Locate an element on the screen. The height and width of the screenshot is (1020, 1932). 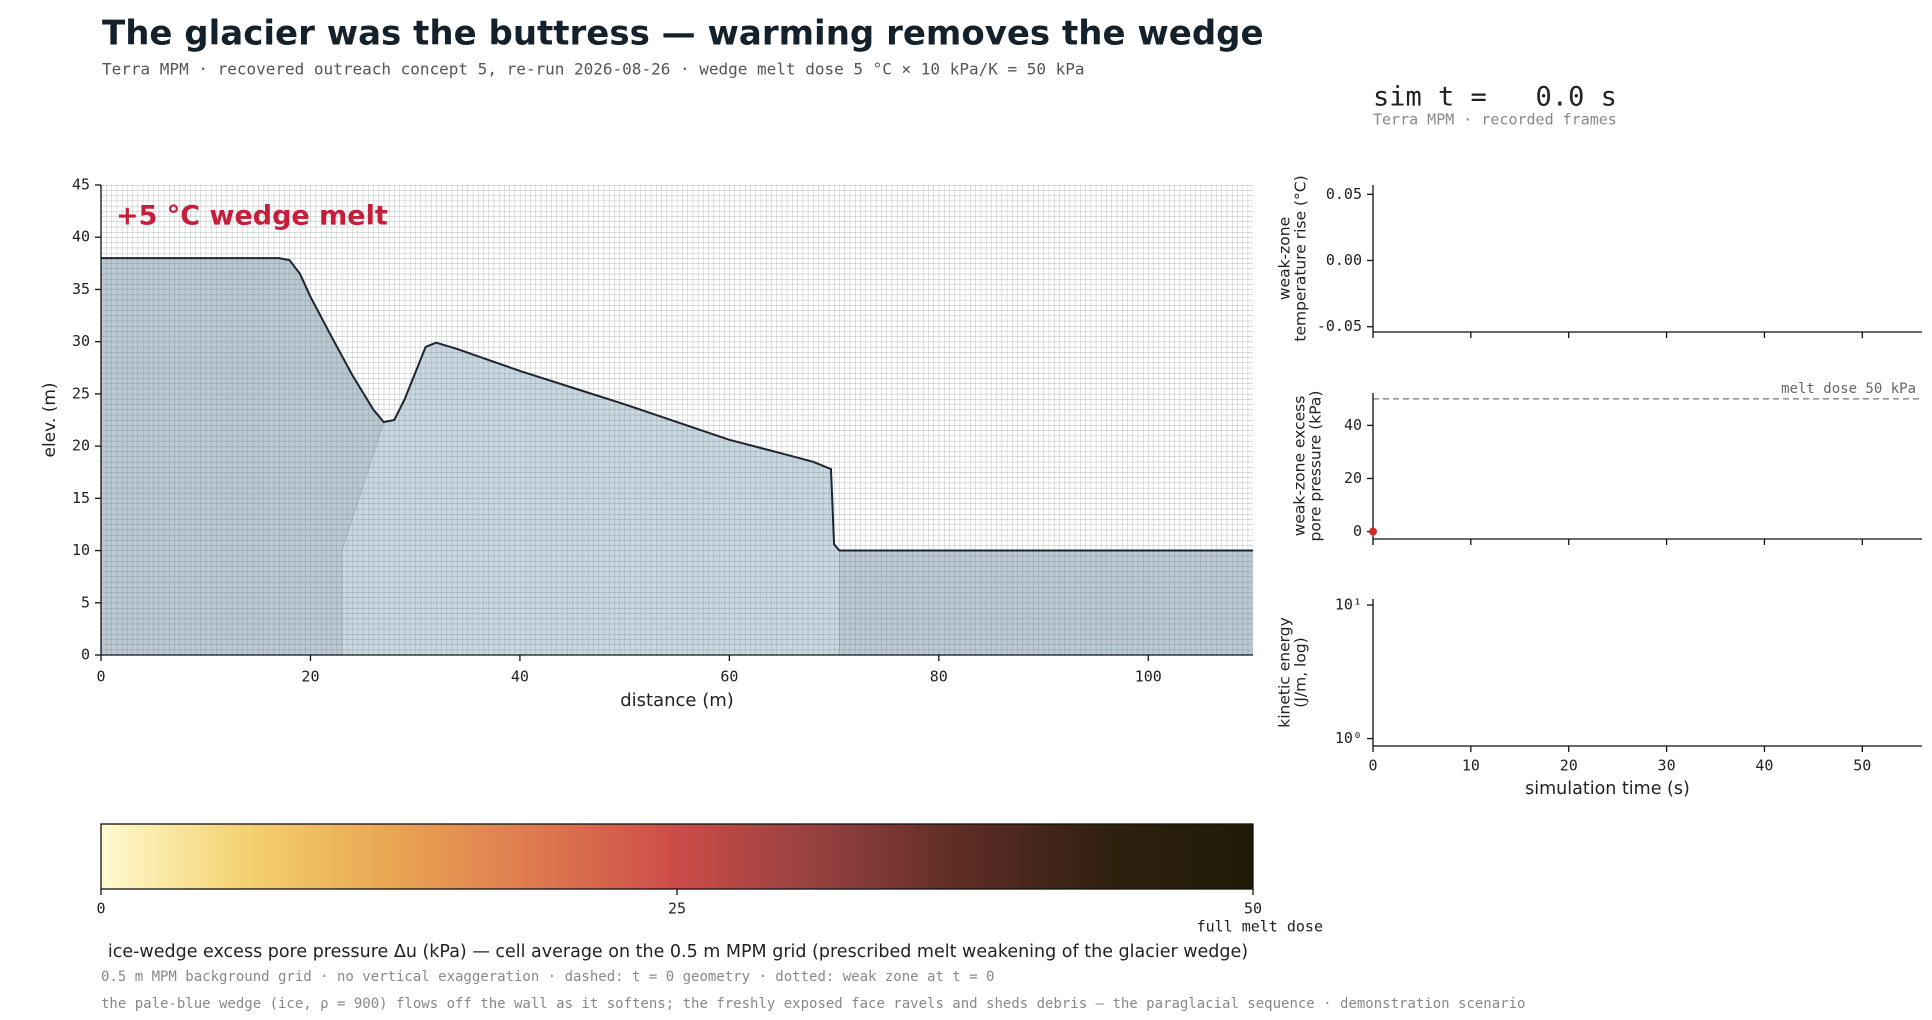
data-point is located at coordinates (1373, 531).